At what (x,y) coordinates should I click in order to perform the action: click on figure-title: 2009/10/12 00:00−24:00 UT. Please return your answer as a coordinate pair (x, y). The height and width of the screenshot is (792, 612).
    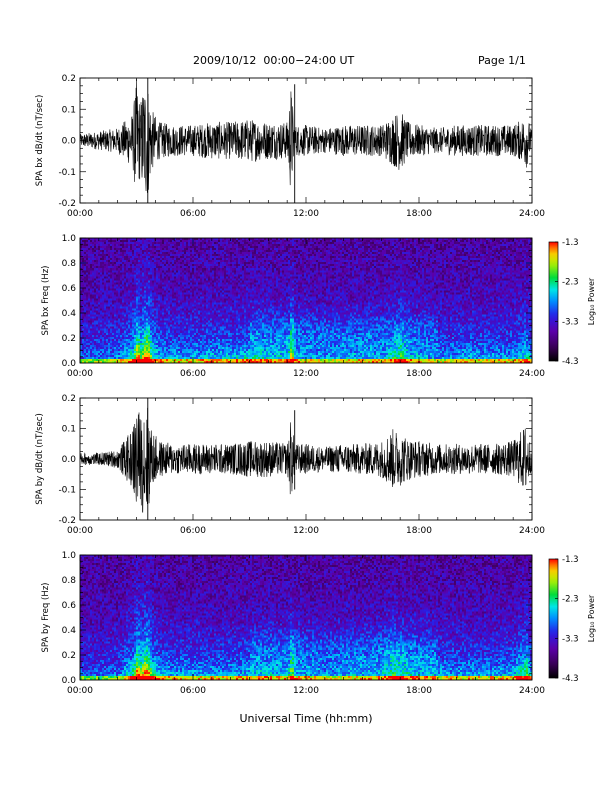
    Looking at the image, I should click on (274, 60).